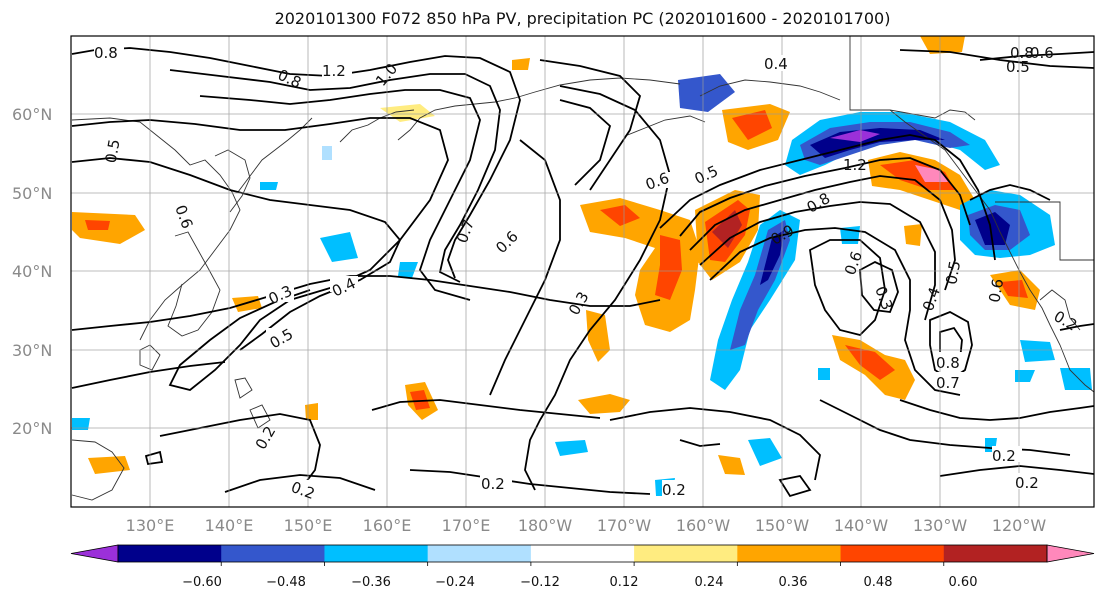 The height and width of the screenshot is (601, 1105). I want to click on colorbar-tick-label: −0.24, so click(455, 582).